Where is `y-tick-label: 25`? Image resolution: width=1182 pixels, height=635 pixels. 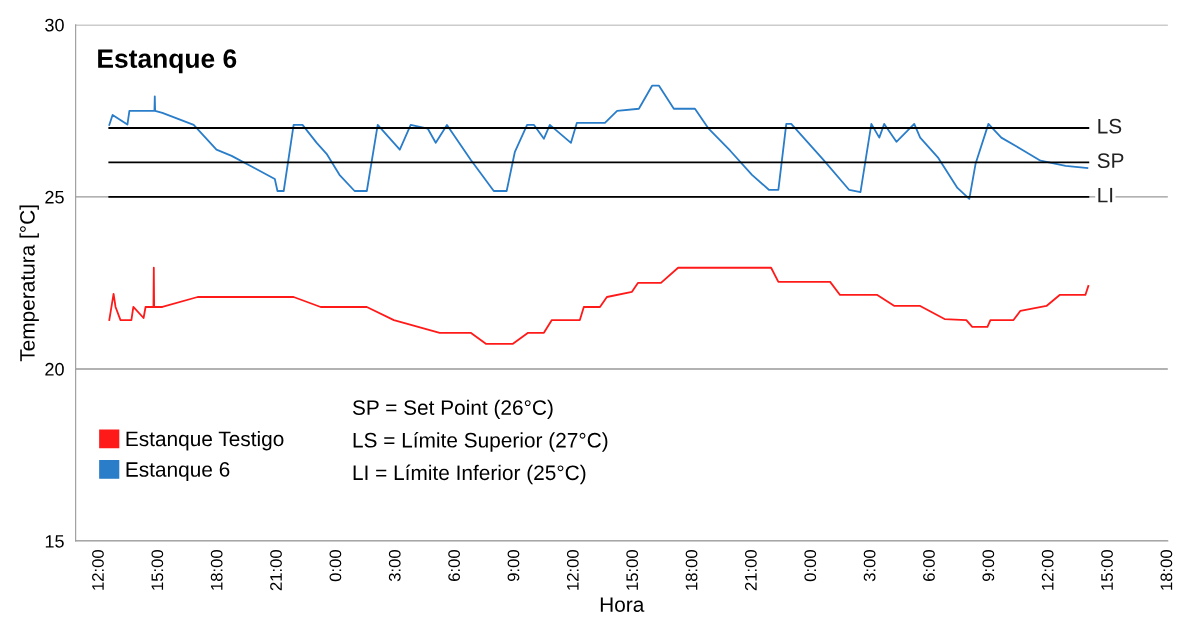 y-tick-label: 25 is located at coordinates (54, 197).